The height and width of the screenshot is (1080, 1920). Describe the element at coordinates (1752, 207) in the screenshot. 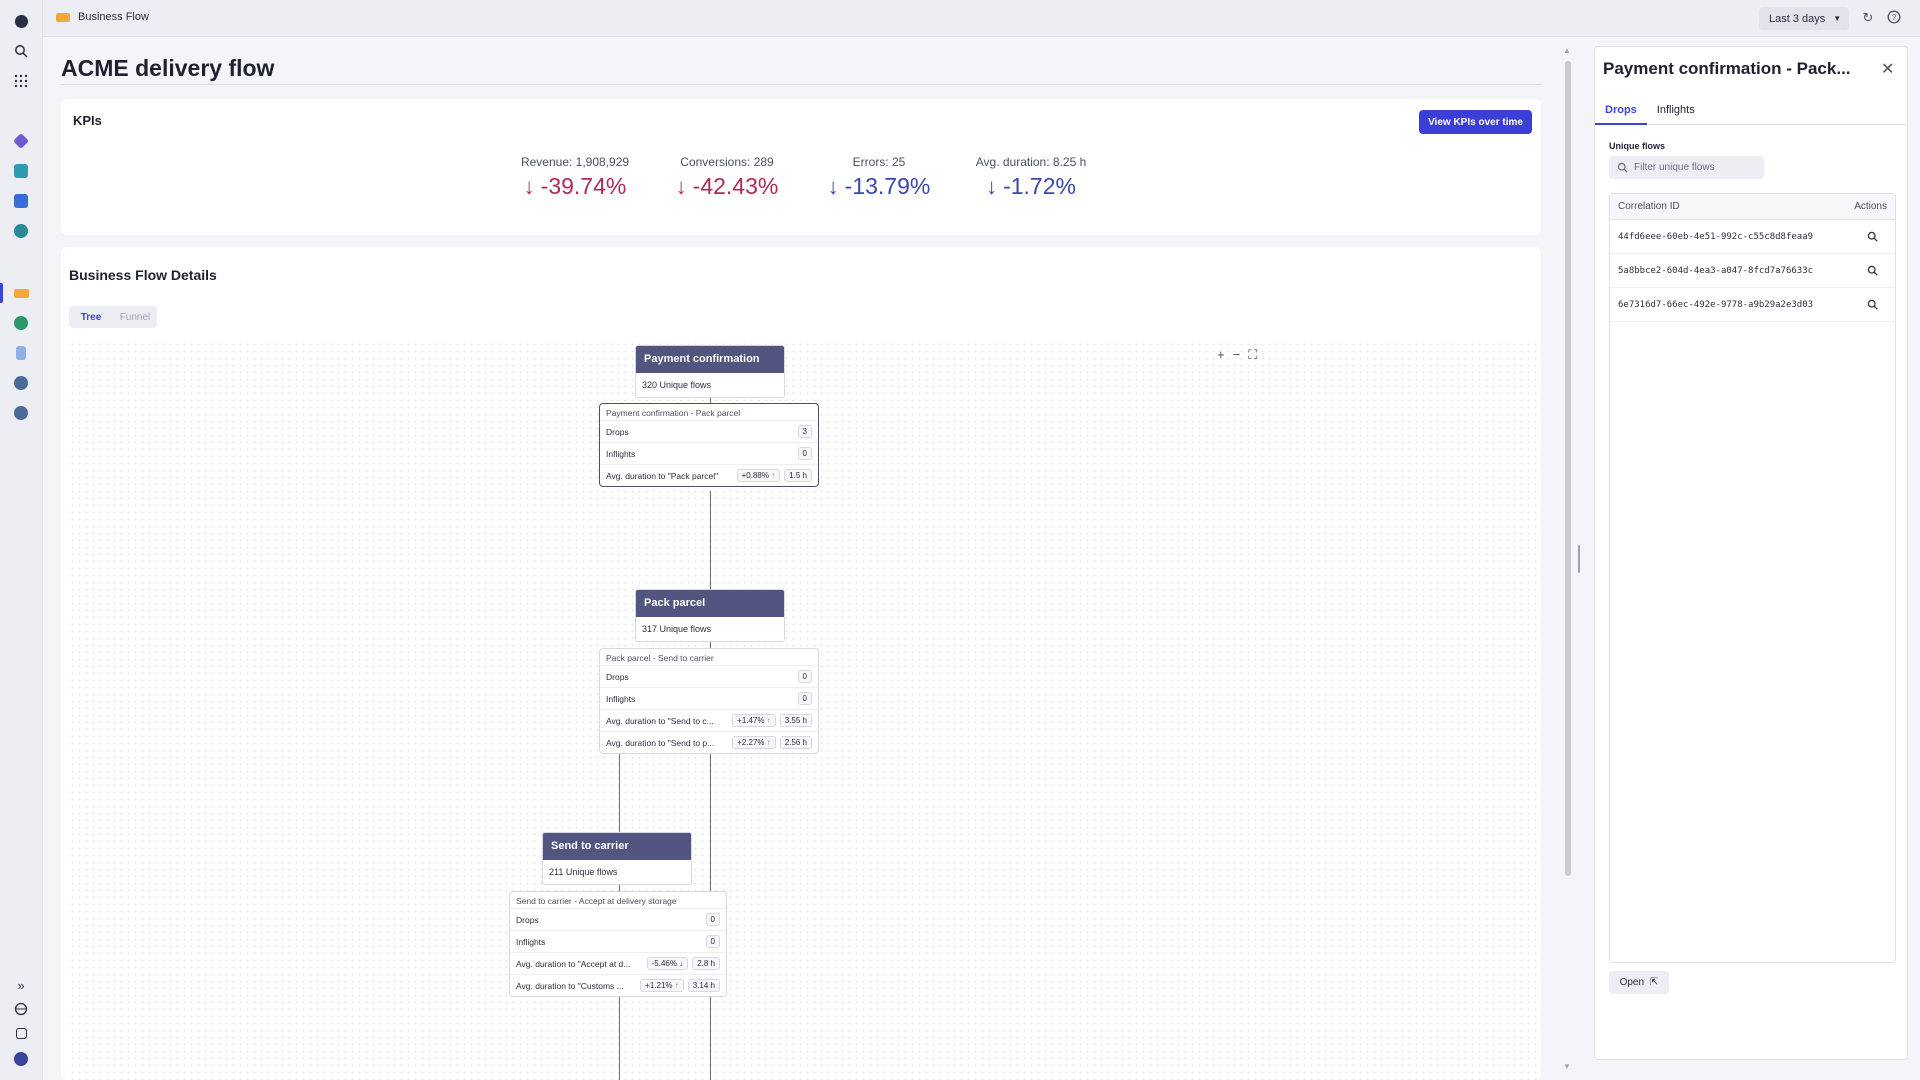

I see `table-header: Correlation ID Actions` at that location.